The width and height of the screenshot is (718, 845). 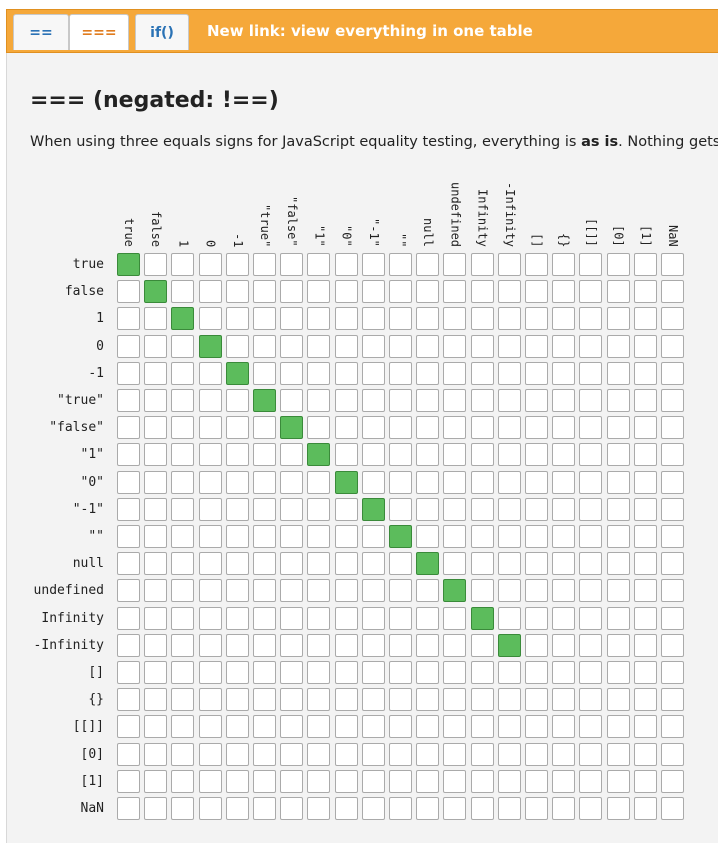 I want to click on matrix-cell-equal, so click(x=292, y=428).